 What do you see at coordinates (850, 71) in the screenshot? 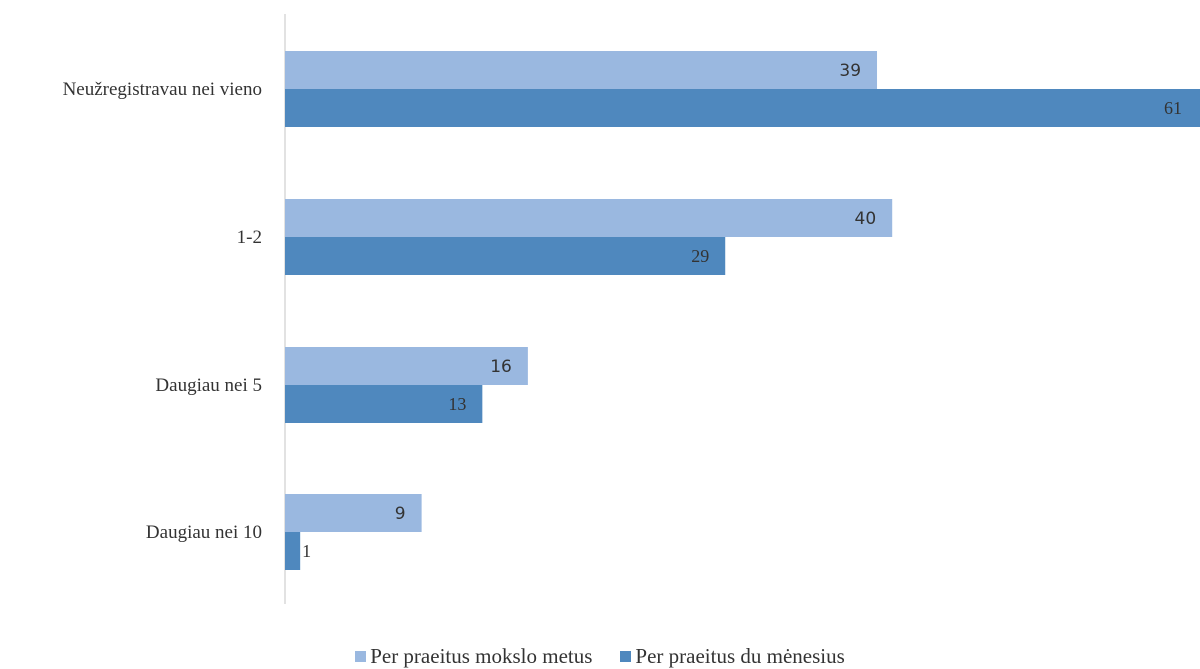
I see `data-label-series-1: 39` at bounding box center [850, 71].